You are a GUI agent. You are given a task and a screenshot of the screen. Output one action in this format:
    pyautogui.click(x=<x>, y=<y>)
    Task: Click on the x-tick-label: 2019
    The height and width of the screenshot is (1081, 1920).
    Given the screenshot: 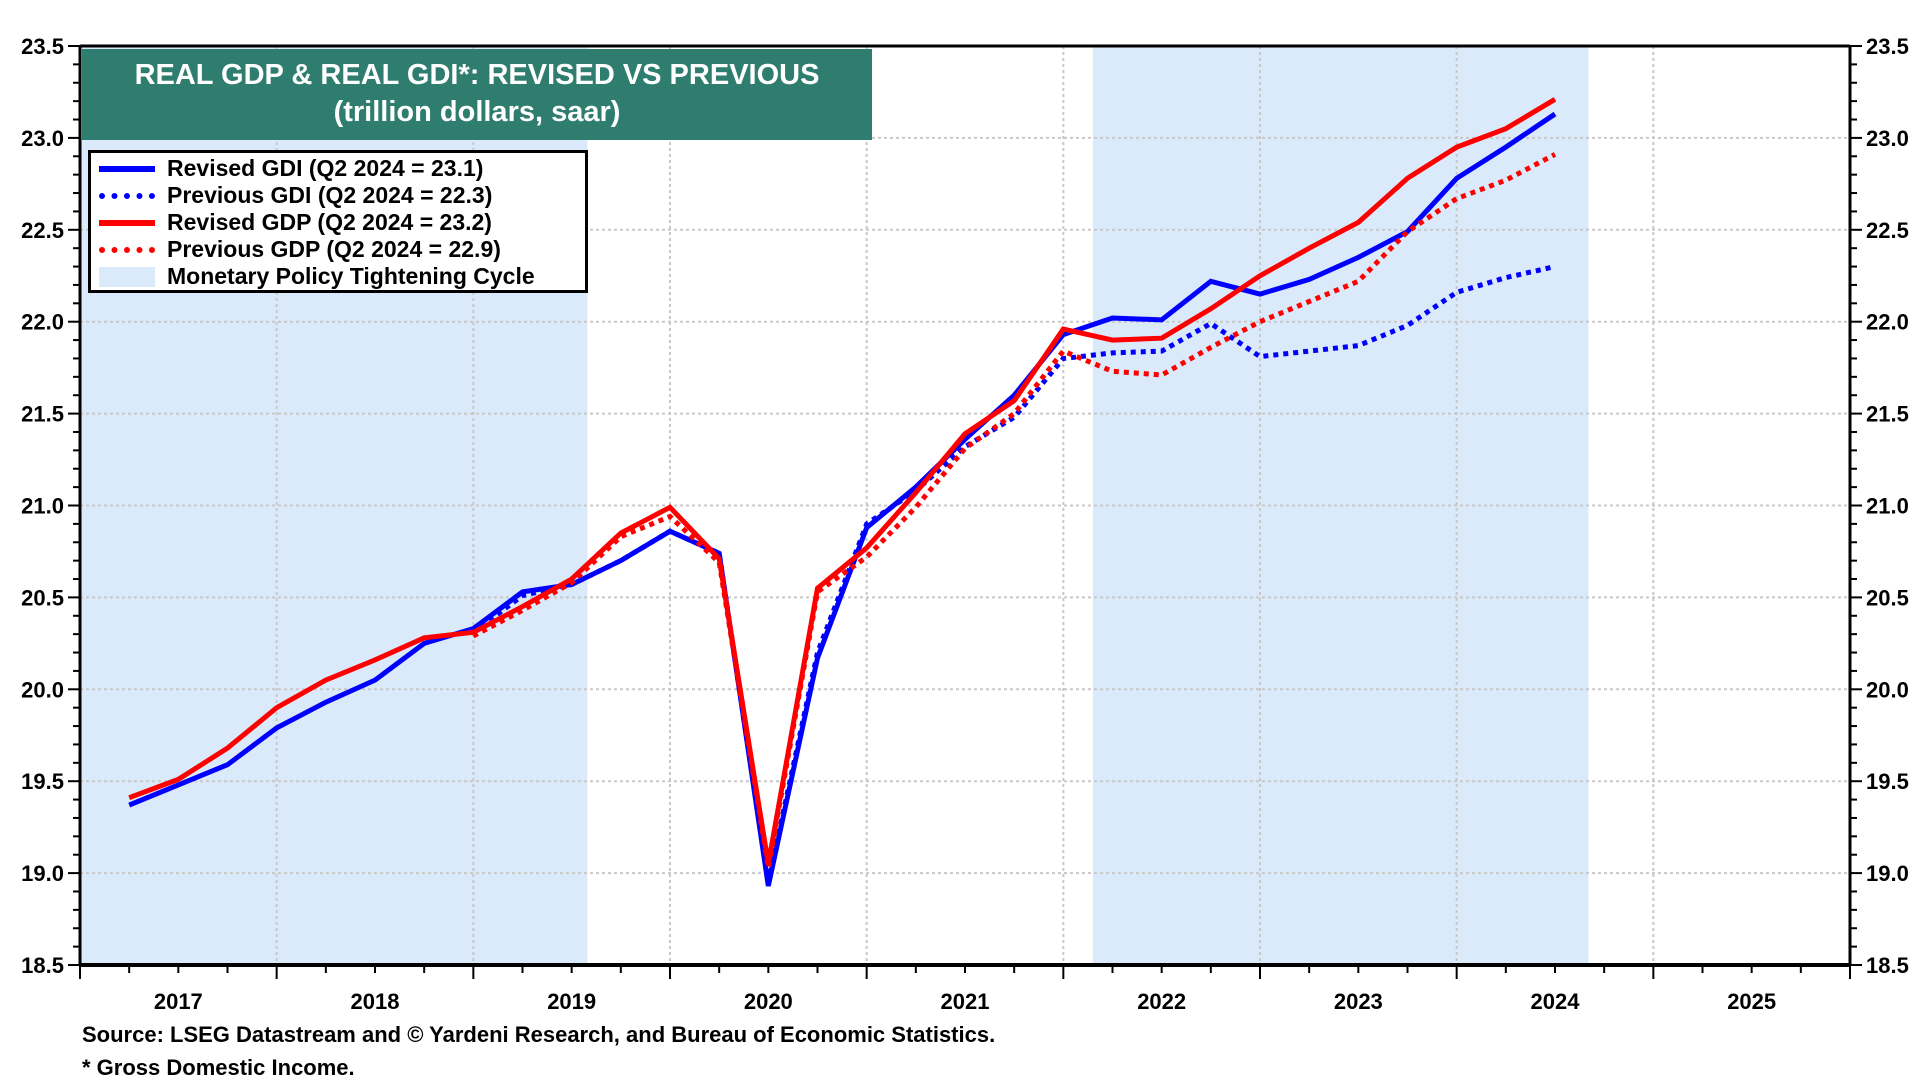 What is the action you would take?
    pyautogui.click(x=571, y=1001)
    